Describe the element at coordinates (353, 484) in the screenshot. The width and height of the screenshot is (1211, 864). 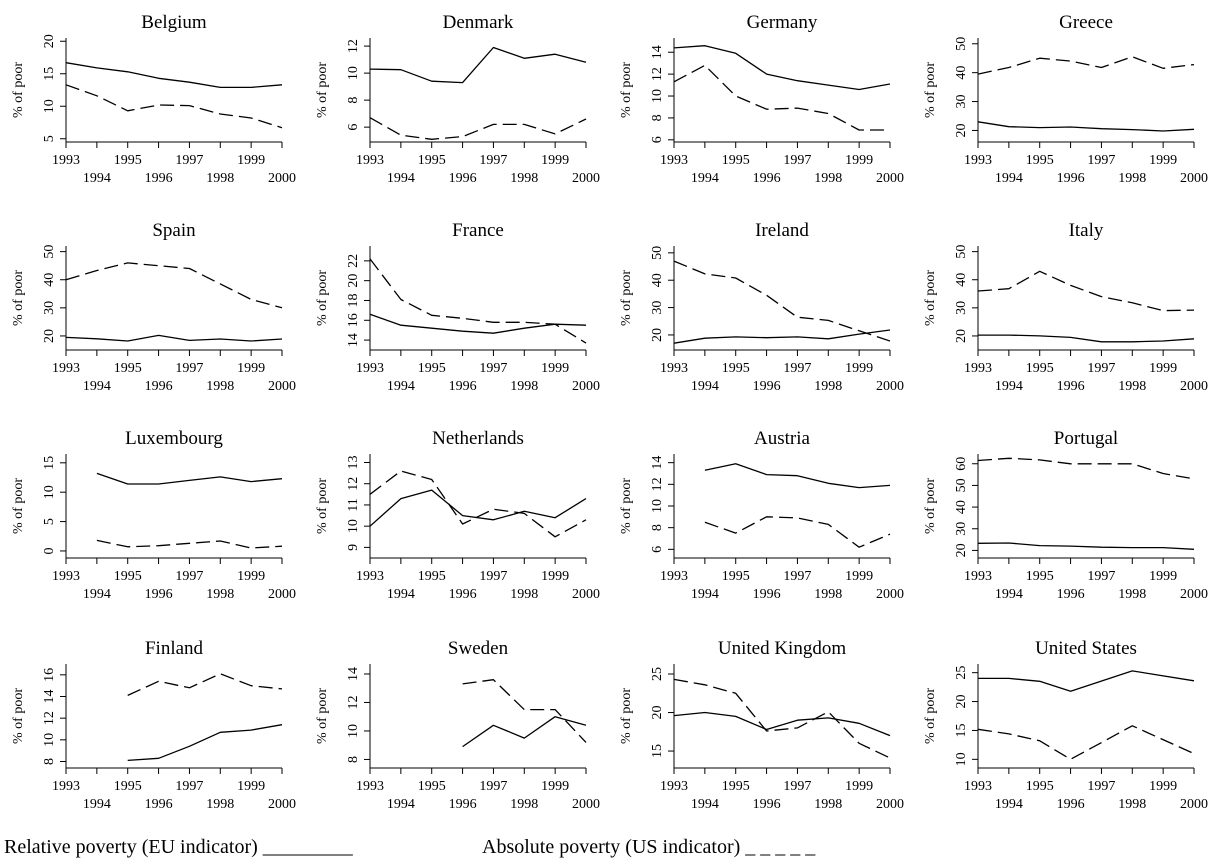
I see `y-tick-label: 12` at that location.